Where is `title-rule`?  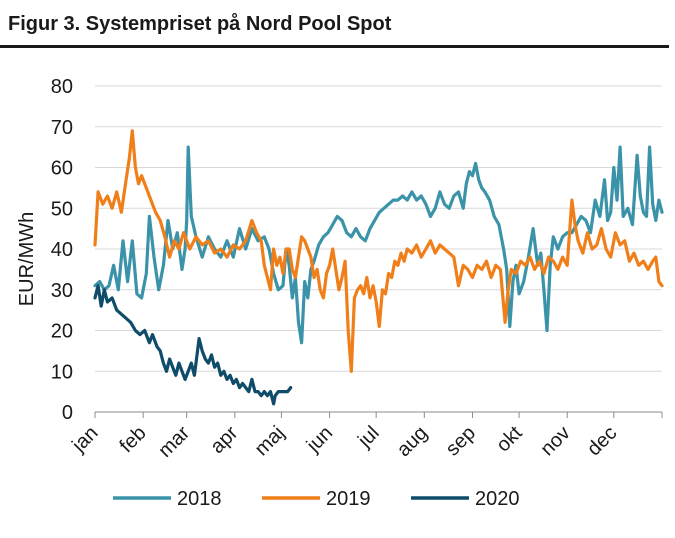
title-rule is located at coordinates (334, 46).